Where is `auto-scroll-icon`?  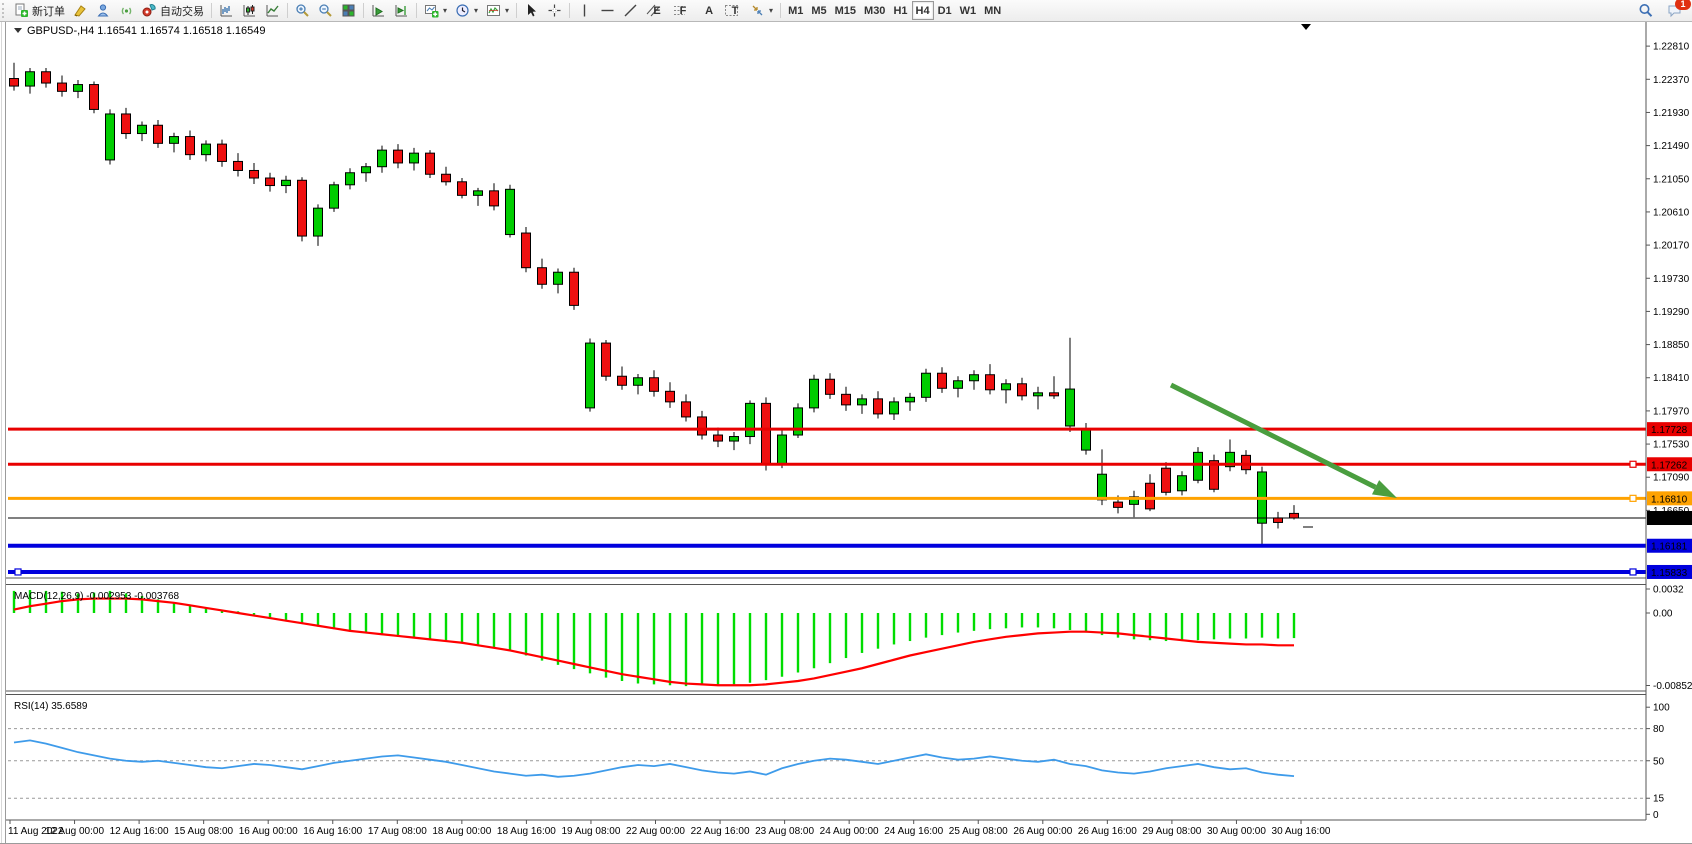 auto-scroll-icon is located at coordinates (378, 10).